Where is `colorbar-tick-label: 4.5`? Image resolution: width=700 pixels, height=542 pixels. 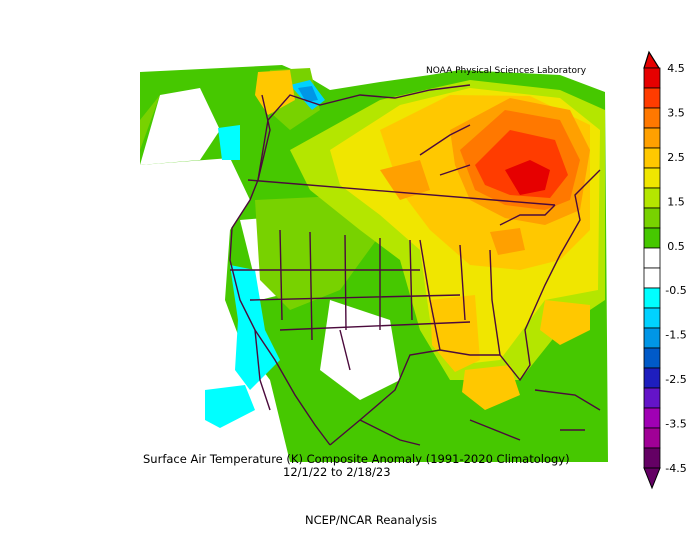
colorbar-tick-label: 4.5 is located at coordinates (676, 68).